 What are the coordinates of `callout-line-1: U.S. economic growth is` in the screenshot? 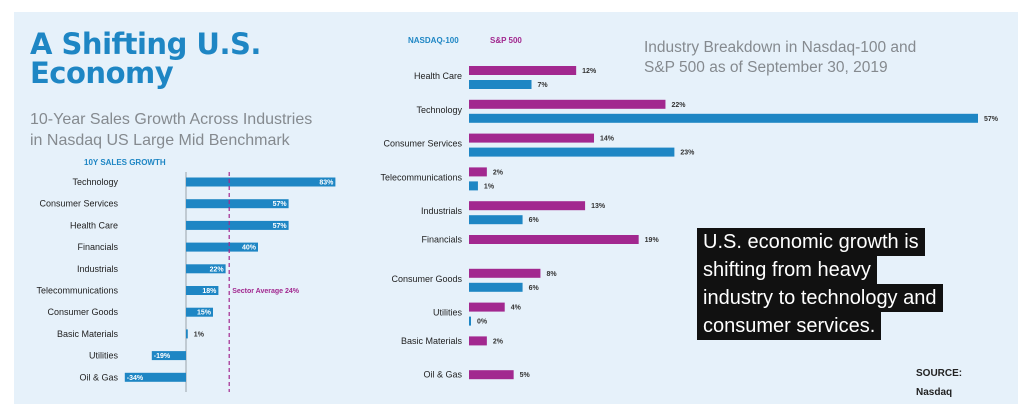 It's located at (811, 242).